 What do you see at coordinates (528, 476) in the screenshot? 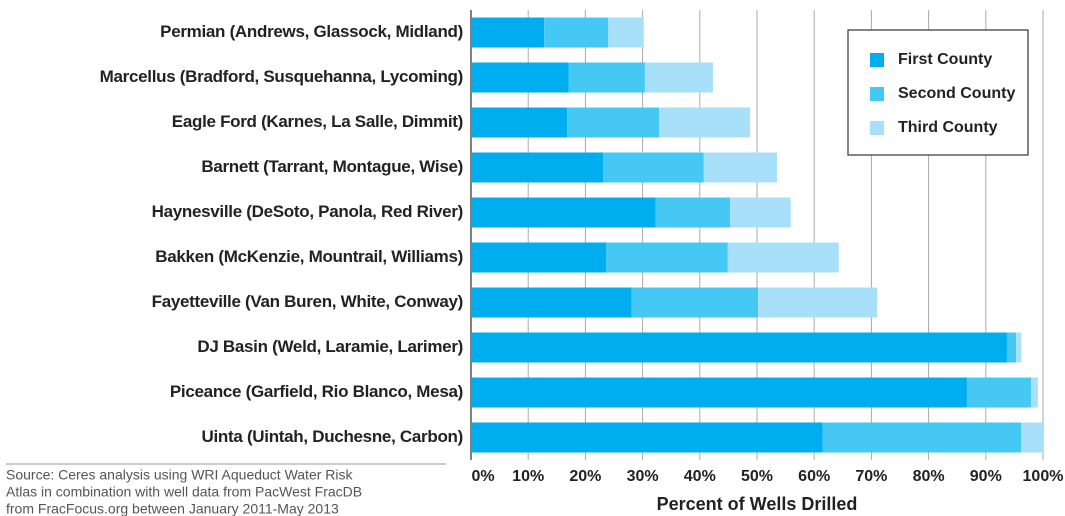
I see `x-tick-label: 10%` at bounding box center [528, 476].